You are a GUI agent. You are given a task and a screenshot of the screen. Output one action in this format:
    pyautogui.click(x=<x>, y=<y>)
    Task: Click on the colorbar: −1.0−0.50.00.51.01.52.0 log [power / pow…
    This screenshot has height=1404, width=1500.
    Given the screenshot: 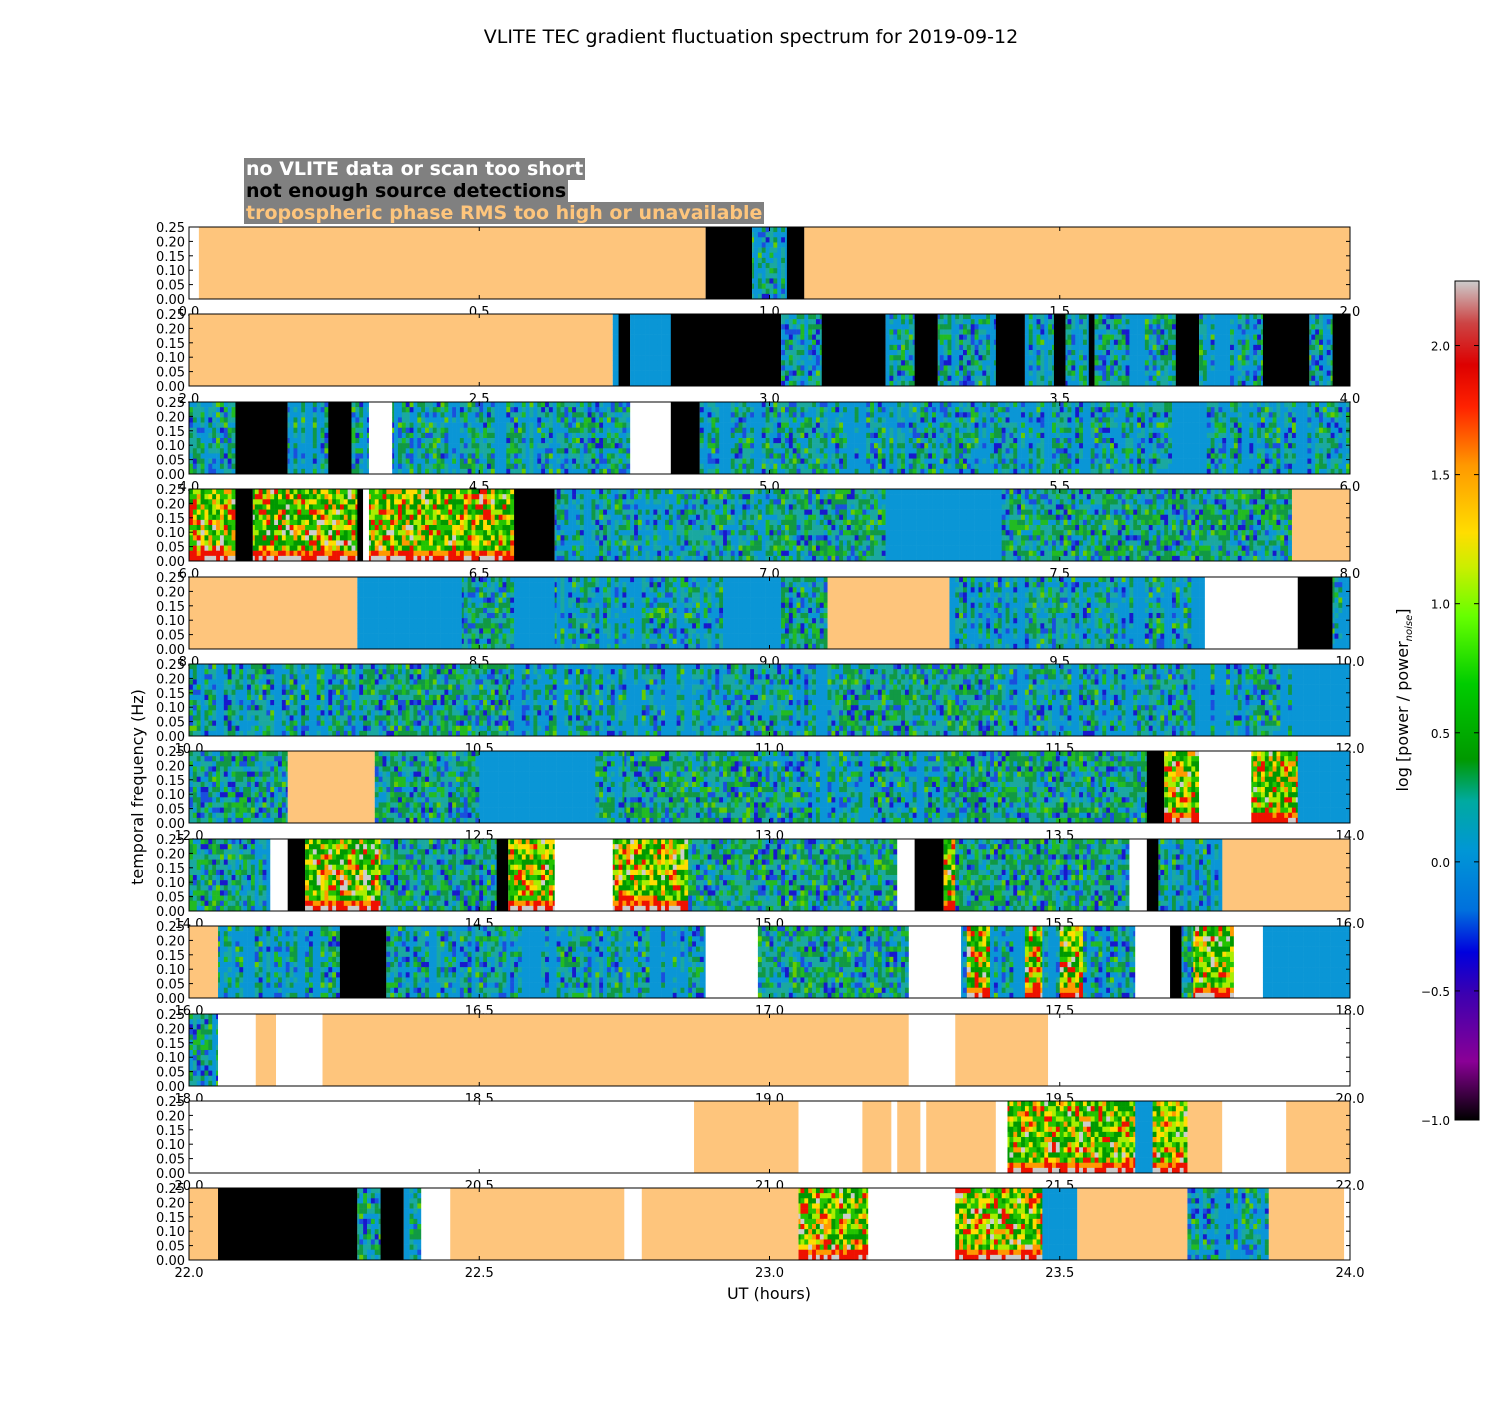 What is the action you would take?
    pyautogui.click(x=1436, y=704)
    